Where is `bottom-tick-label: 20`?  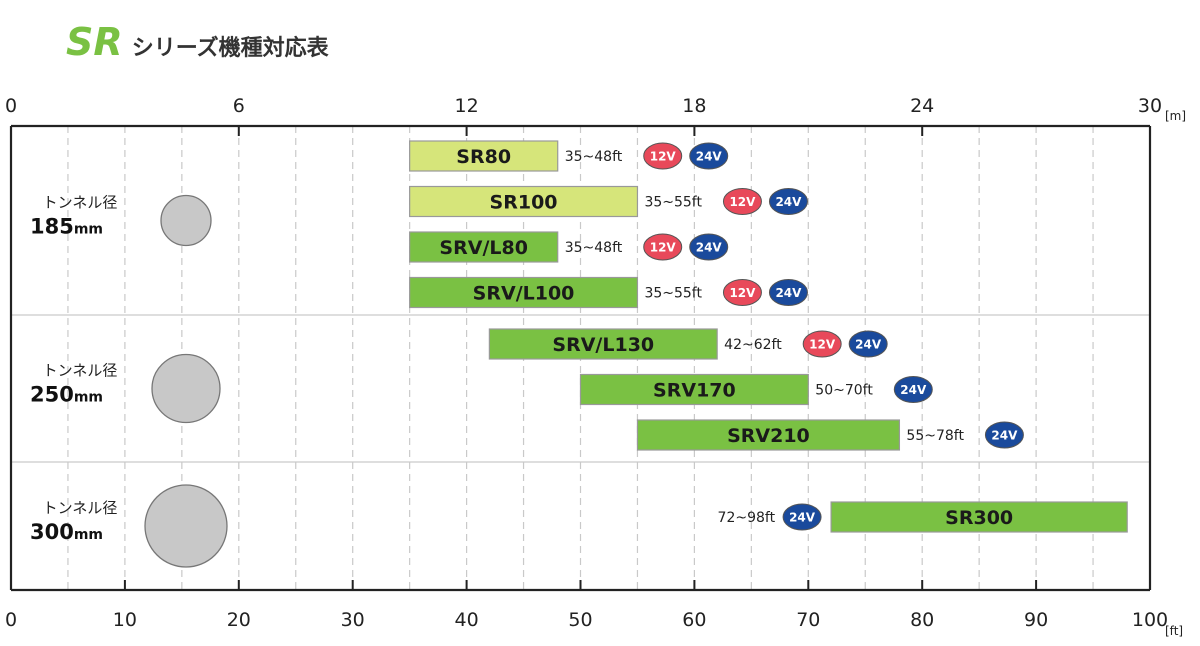 bottom-tick-label: 20 is located at coordinates (239, 620).